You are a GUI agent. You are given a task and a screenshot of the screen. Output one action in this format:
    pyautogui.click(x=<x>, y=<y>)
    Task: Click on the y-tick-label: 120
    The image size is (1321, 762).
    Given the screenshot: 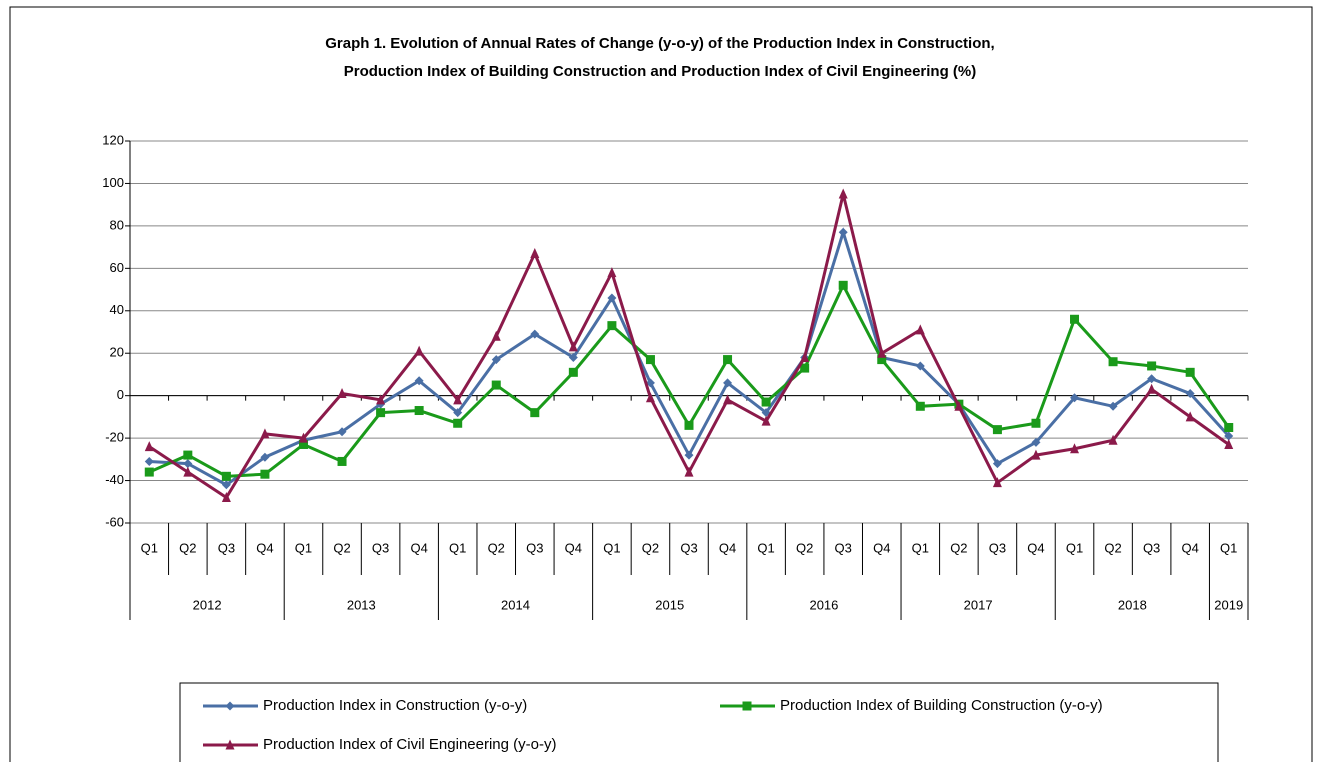 What is the action you would take?
    pyautogui.click(x=113, y=139)
    